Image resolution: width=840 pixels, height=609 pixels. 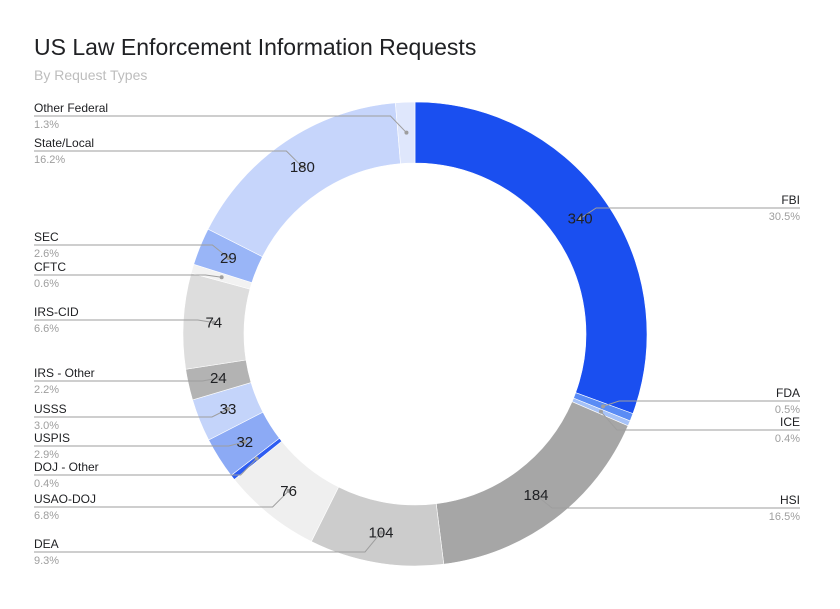 I want to click on leader-dot-irs-cid, so click(x=213, y=322).